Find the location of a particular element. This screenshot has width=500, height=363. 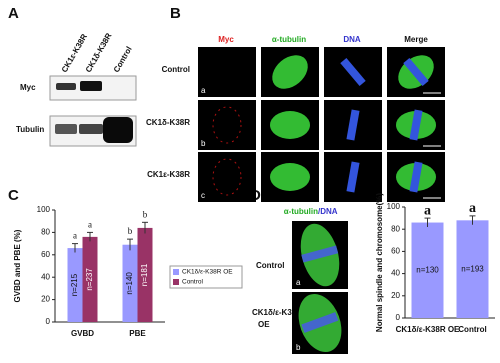

panel-label: C is located at coordinates (13, 195).